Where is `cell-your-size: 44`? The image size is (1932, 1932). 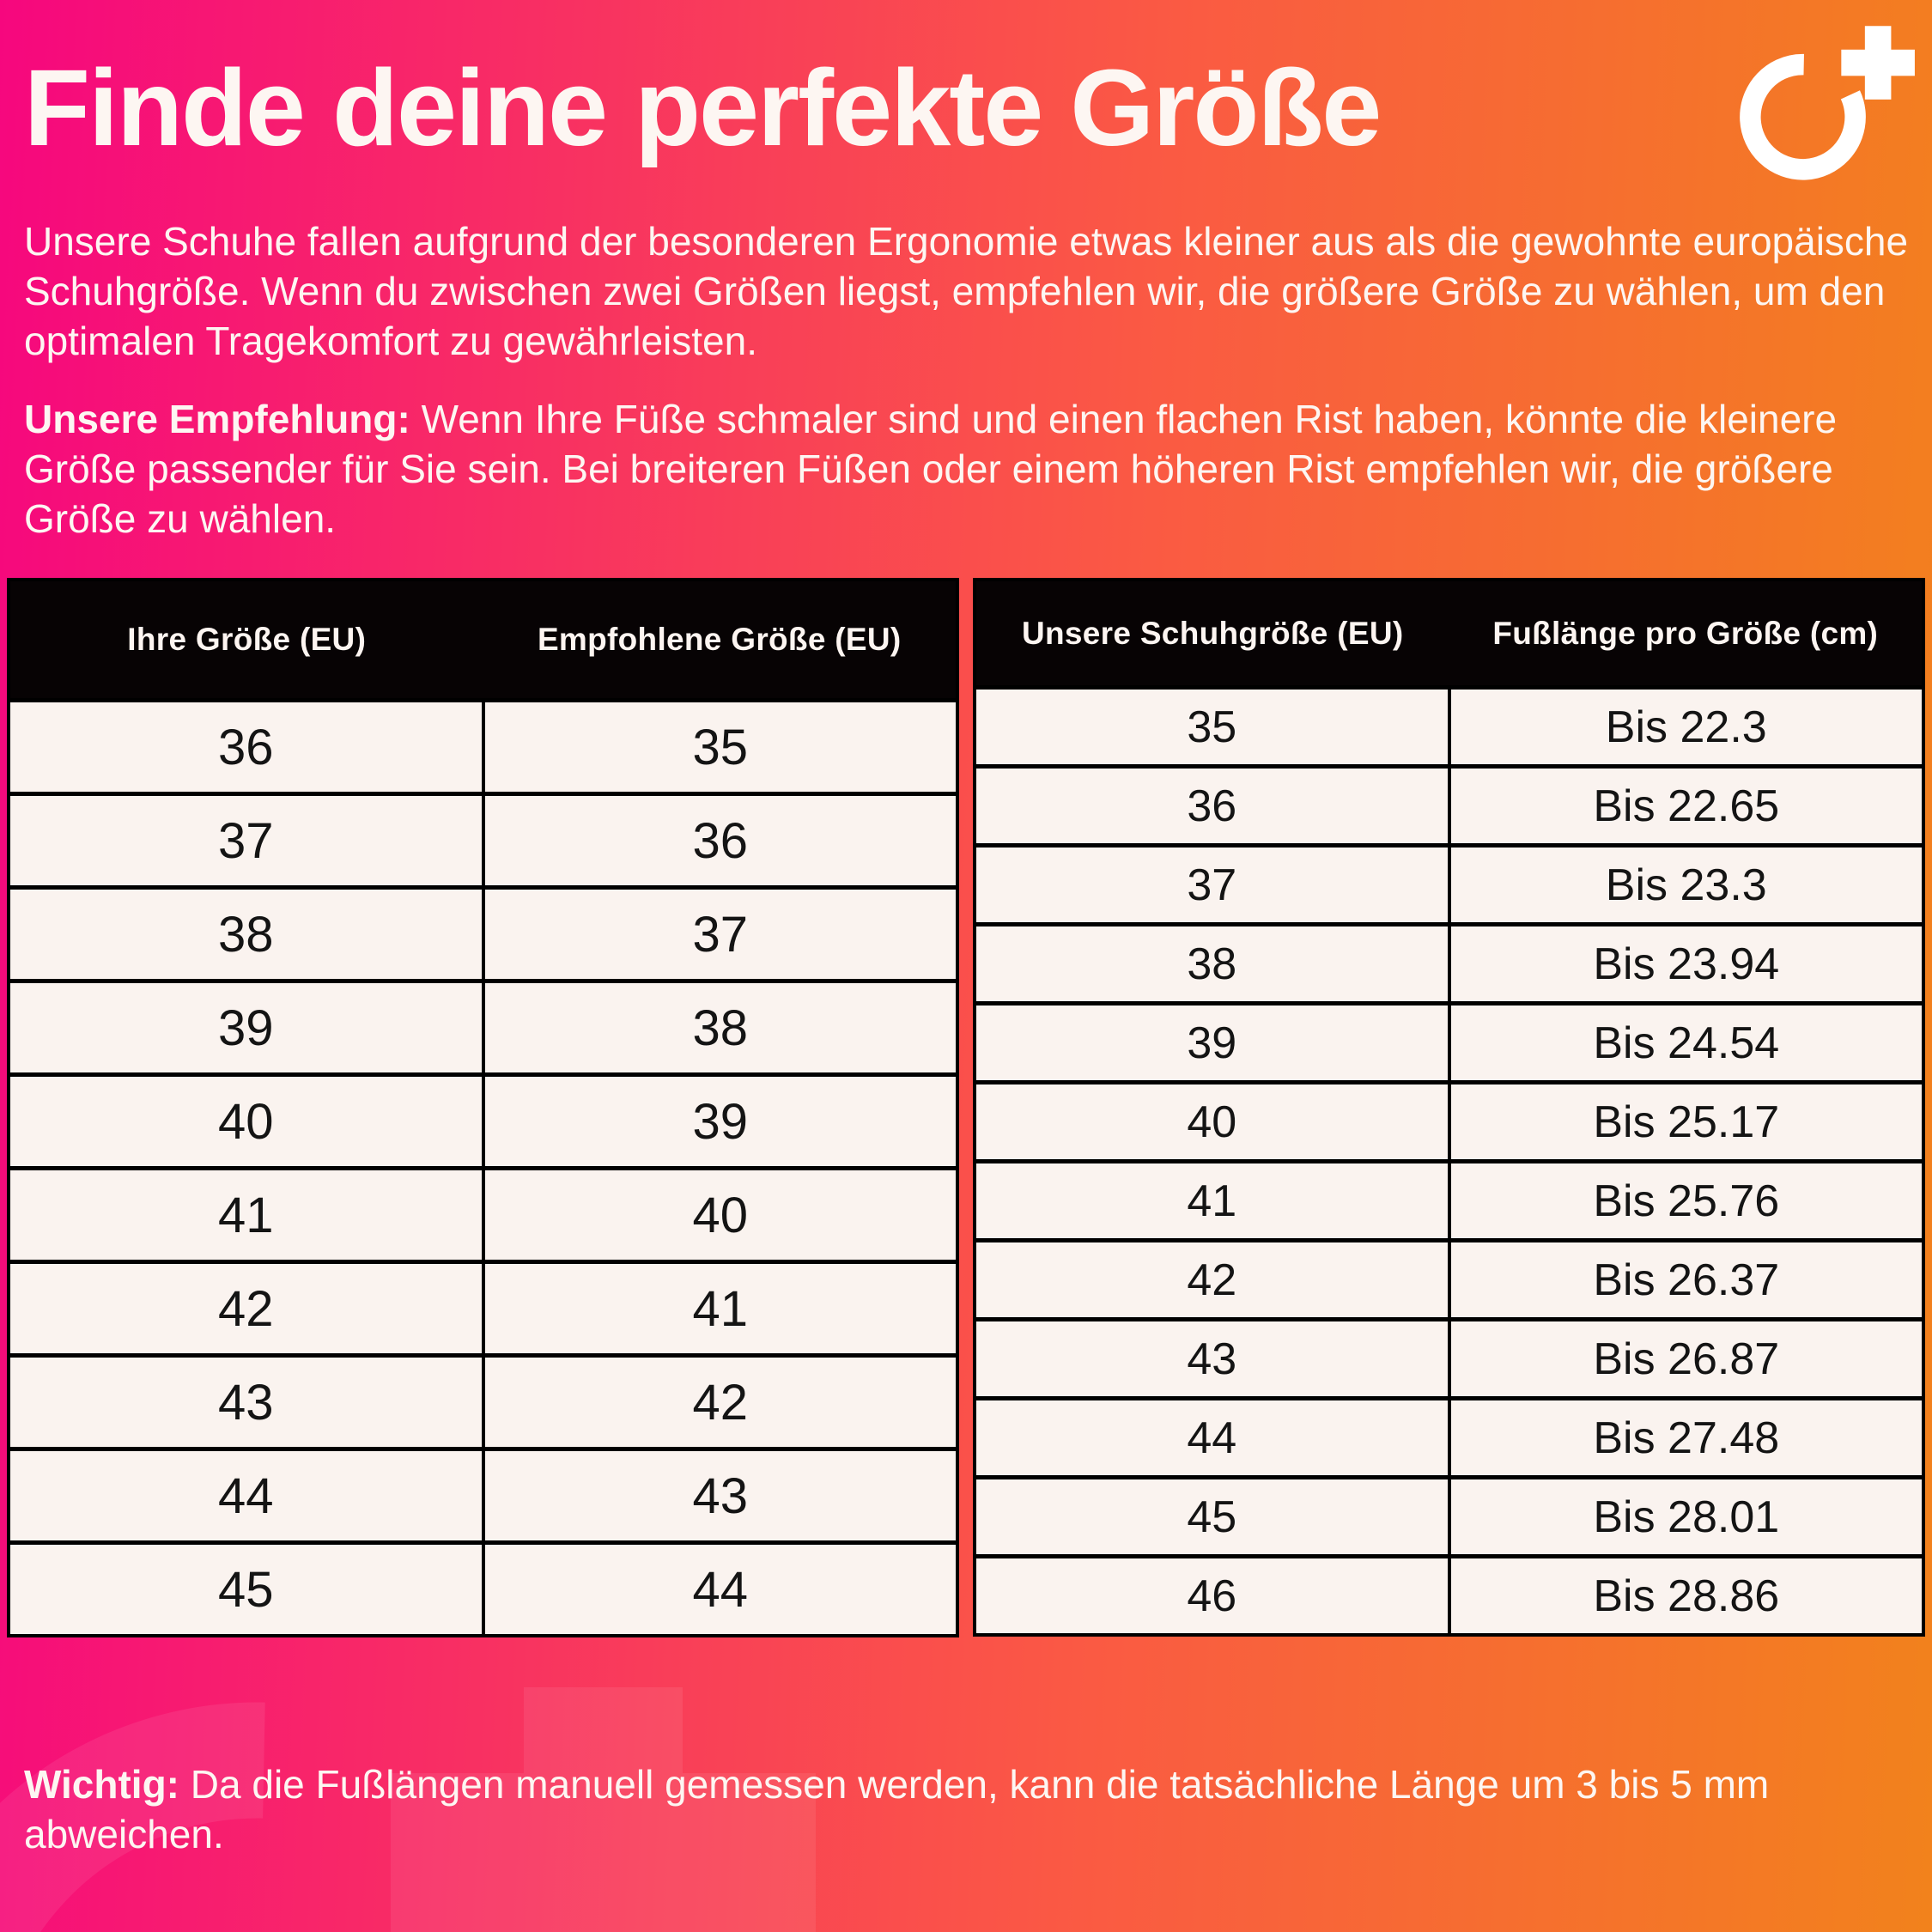 cell-your-size: 44 is located at coordinates (246, 1495).